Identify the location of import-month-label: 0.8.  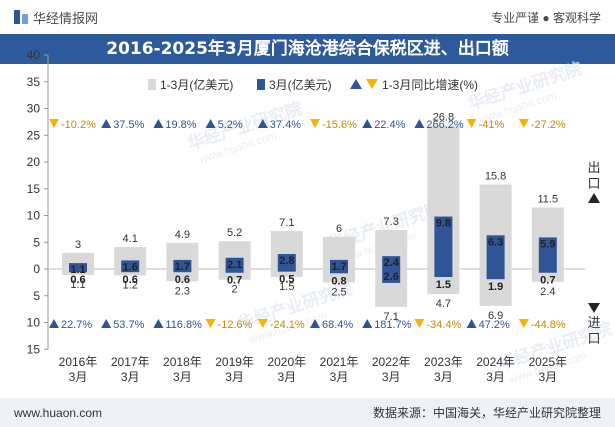
(338, 281).